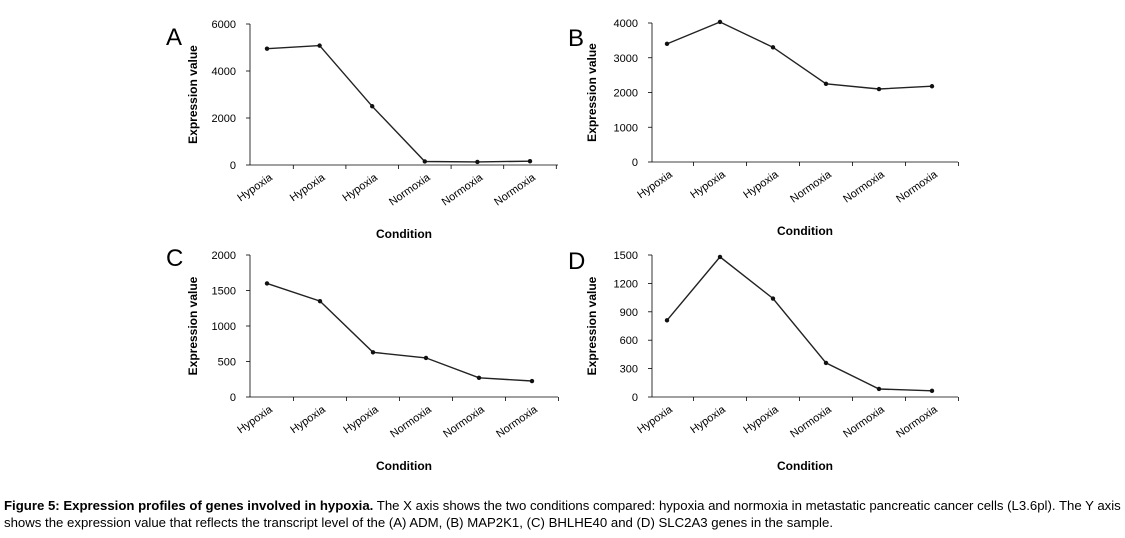 This screenshot has width=1125, height=538. Describe the element at coordinates (464, 421) in the screenshot. I see `x-tick-label-c-4: Normoxia` at that location.